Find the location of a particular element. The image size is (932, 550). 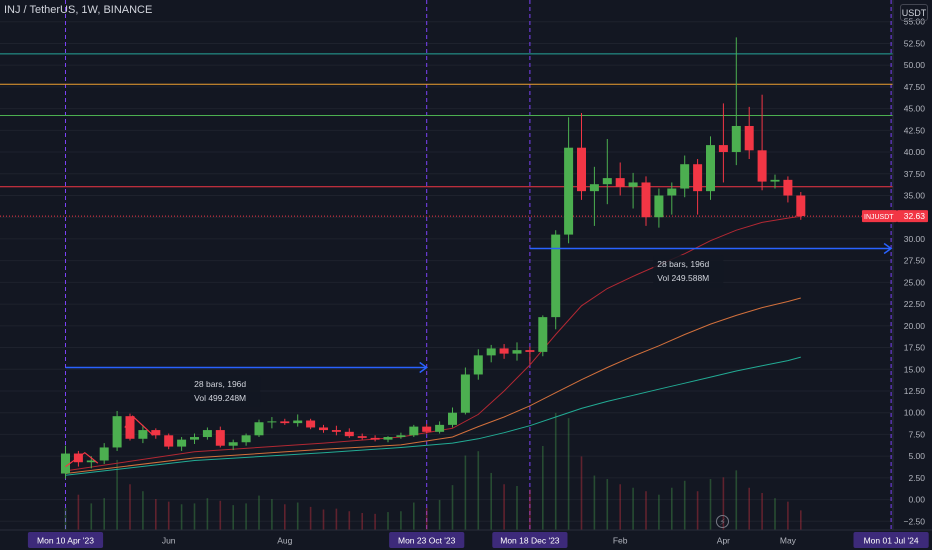

measure-arrowhead is located at coordinates (423, 367).